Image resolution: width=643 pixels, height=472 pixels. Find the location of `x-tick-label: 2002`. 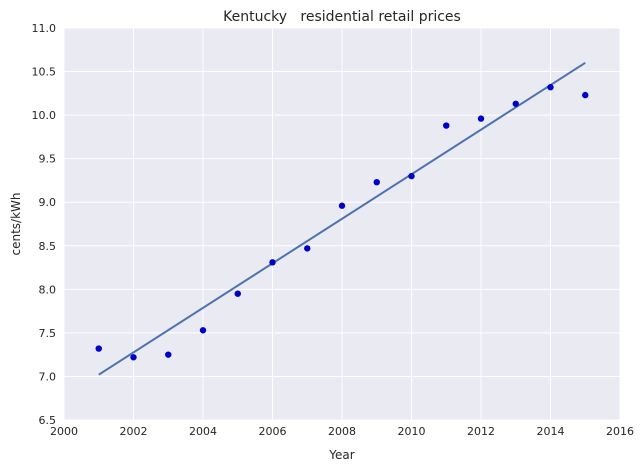

x-tick-label: 2002 is located at coordinates (134, 431).